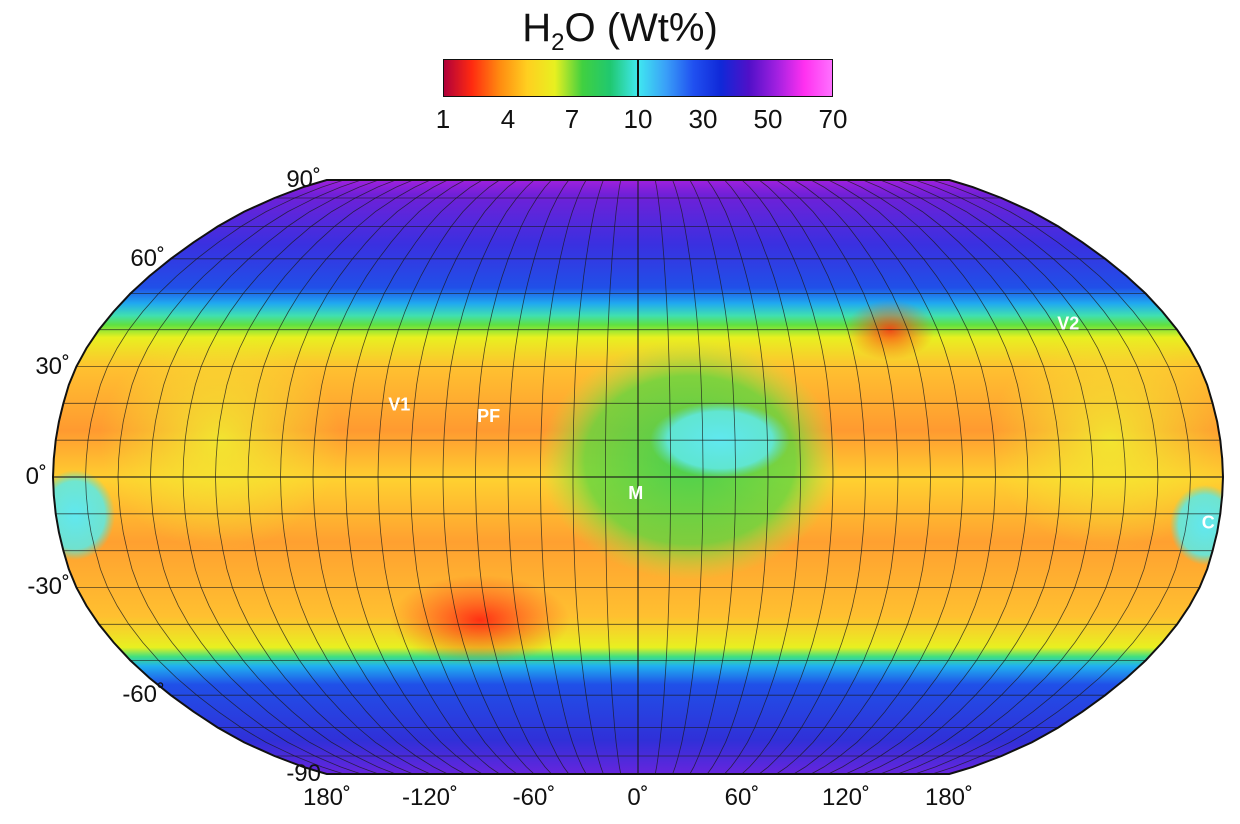 This screenshot has width=1240, height=824. What do you see at coordinates (399, 405) in the screenshot?
I see `map-label-site-v1: V1` at bounding box center [399, 405].